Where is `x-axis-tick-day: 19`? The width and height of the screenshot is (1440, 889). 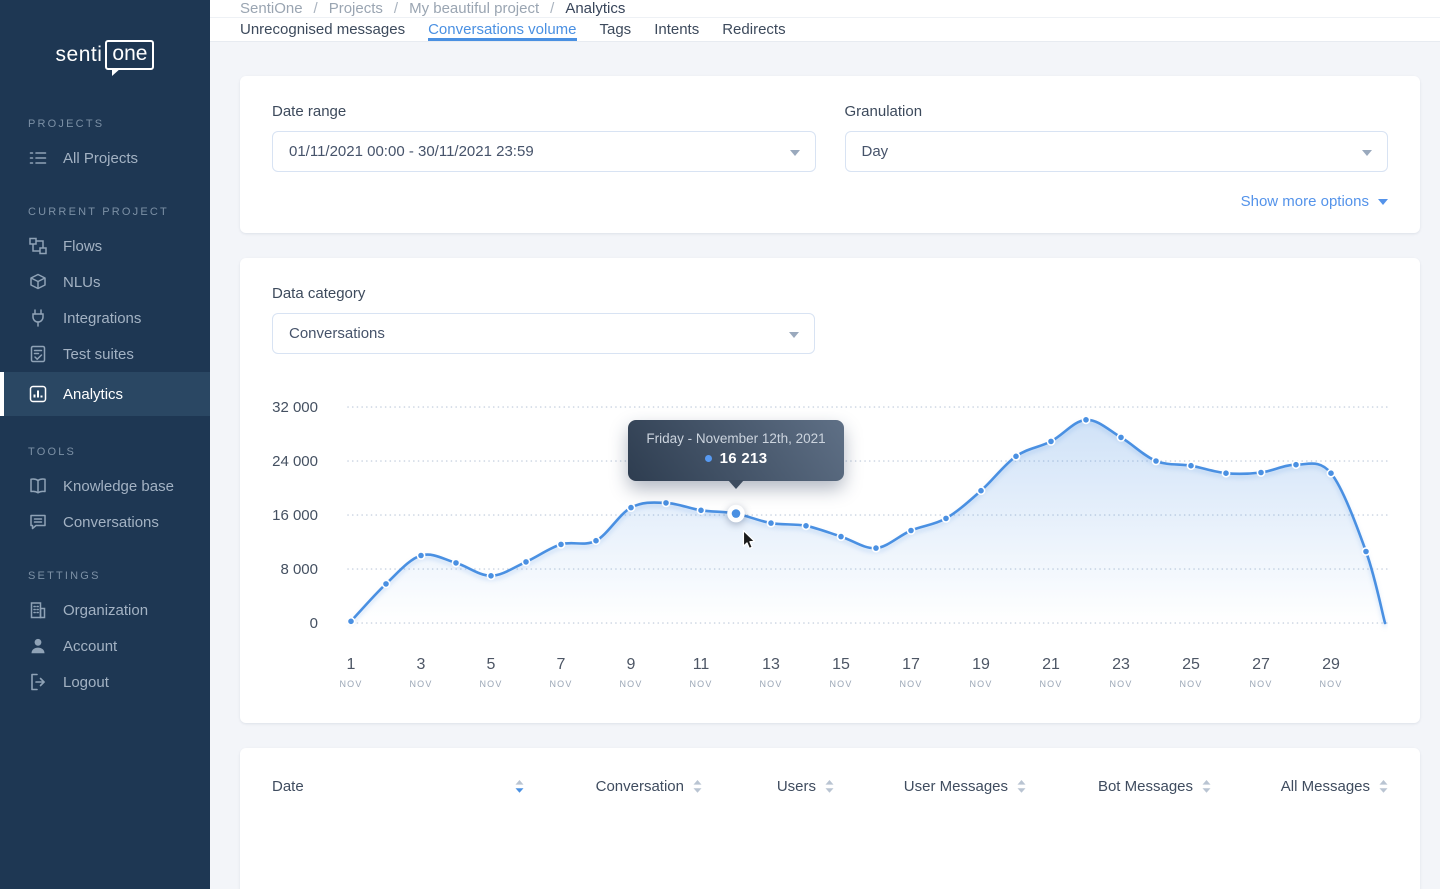
x-axis-tick-day: 19 is located at coordinates (981, 664).